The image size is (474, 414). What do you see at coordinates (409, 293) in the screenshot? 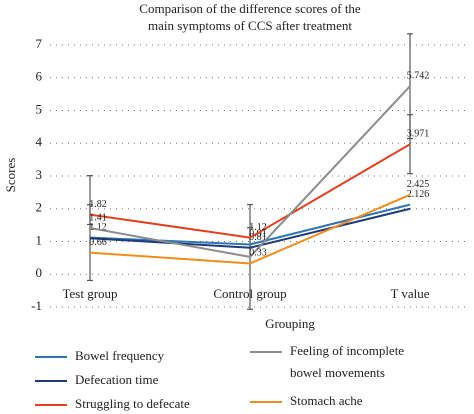
I see `x-tick-label: T value` at bounding box center [409, 293].